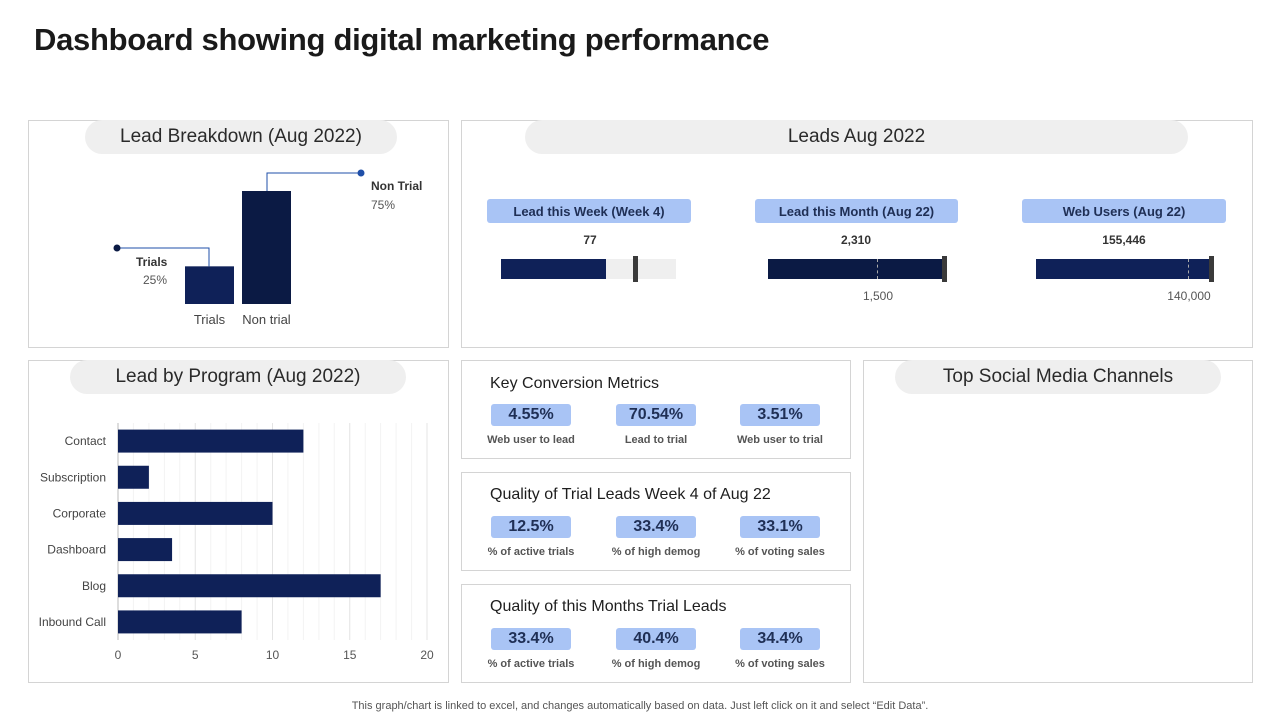 The height and width of the screenshot is (720, 1280). I want to click on metric-week-label: Lead this Week (Week 4), so click(589, 211).